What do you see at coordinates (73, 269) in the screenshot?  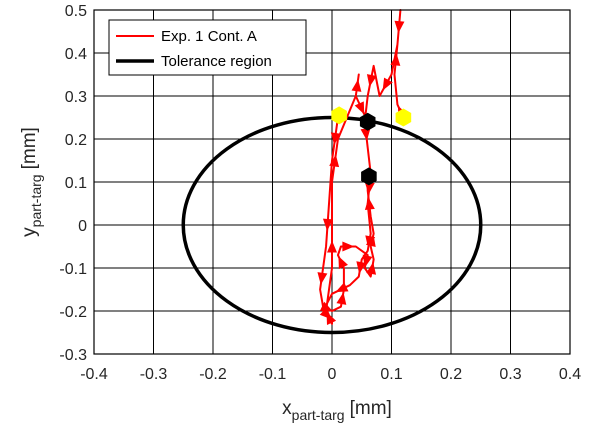 I see `y-tick-label: -0.1` at bounding box center [73, 269].